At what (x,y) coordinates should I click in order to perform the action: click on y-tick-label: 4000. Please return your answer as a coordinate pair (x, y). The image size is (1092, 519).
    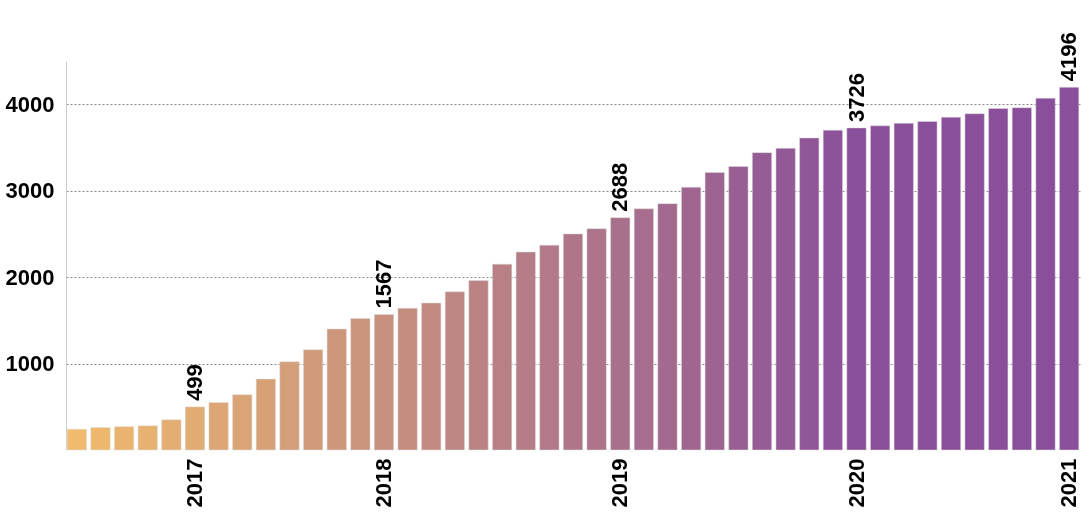
    Looking at the image, I should click on (30, 104).